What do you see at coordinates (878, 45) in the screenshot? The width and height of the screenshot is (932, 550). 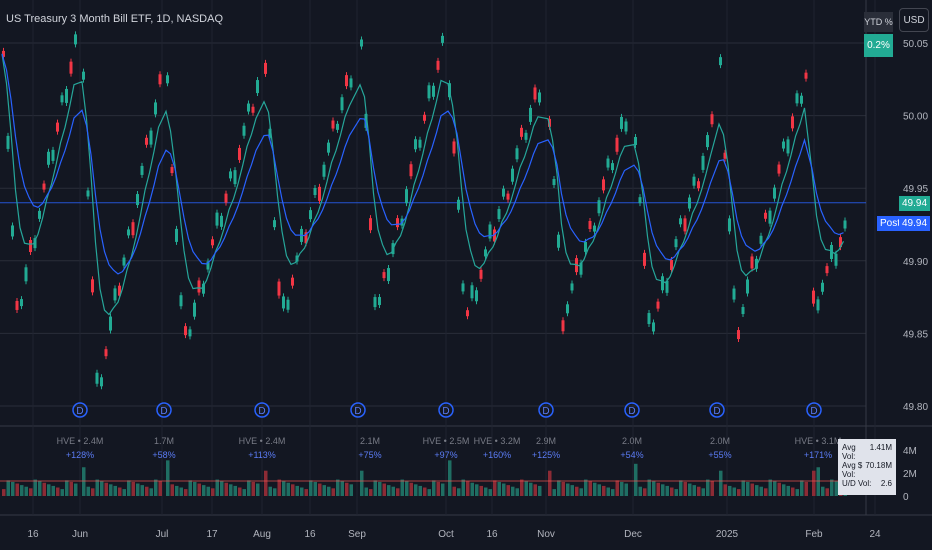 I see `ytd-value: 0.2%` at bounding box center [878, 45].